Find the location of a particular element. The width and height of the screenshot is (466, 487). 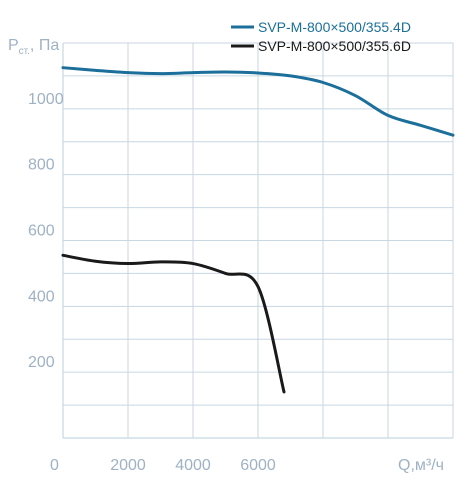

x-tick-labels: 0 2000 4000 6000 is located at coordinates (163, 465).